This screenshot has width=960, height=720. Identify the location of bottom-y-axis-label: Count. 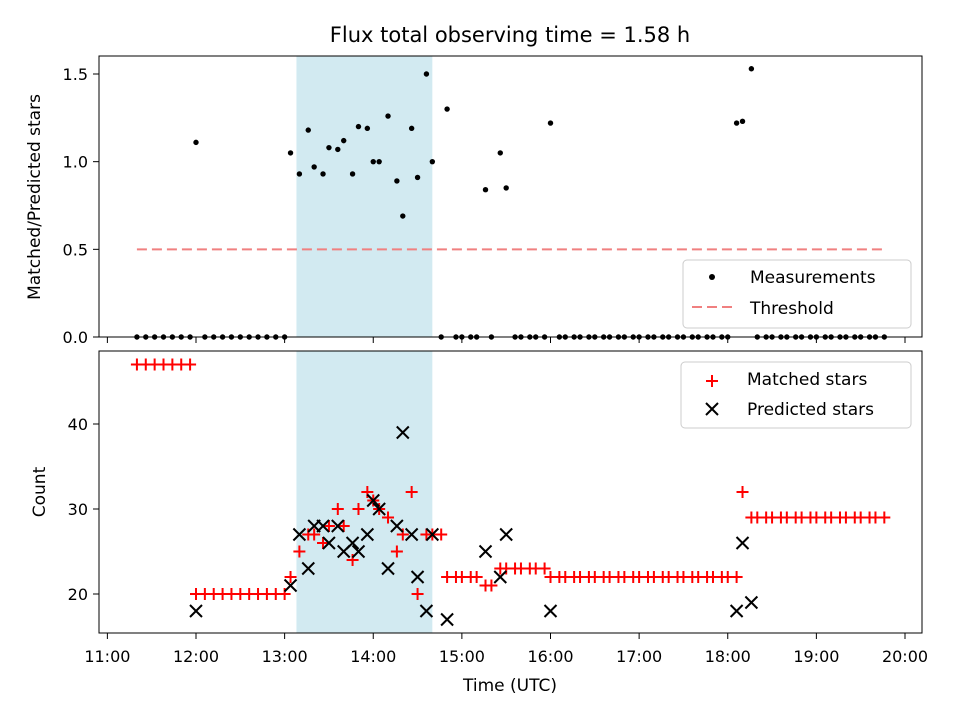
(40, 491).